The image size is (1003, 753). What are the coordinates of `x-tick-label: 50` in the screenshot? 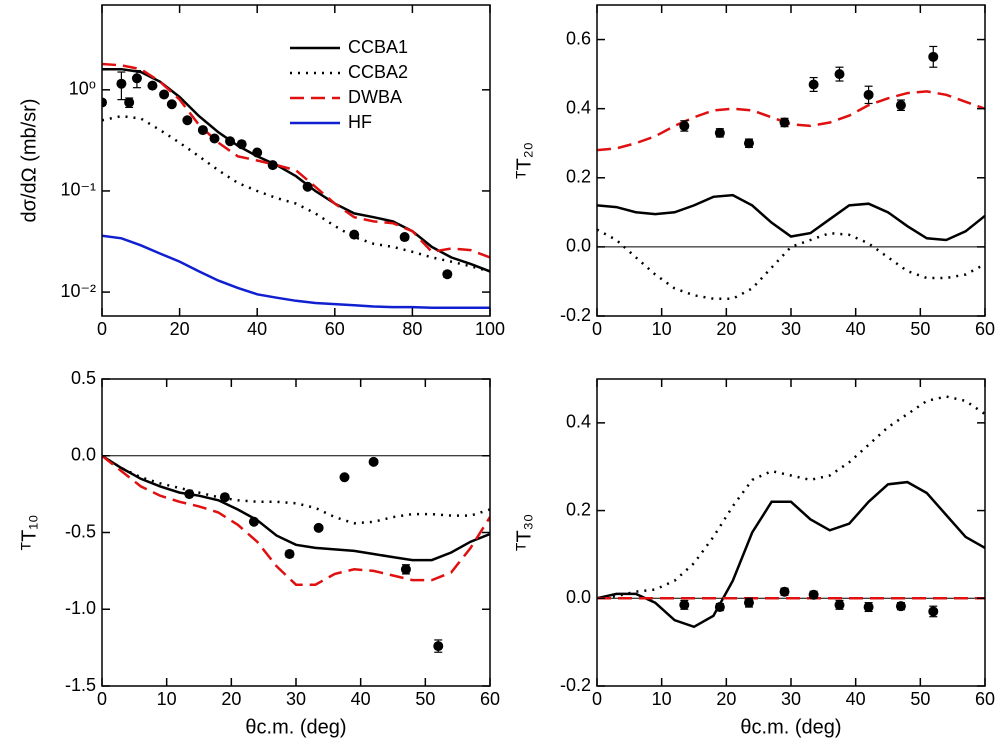 It's located at (920, 329).